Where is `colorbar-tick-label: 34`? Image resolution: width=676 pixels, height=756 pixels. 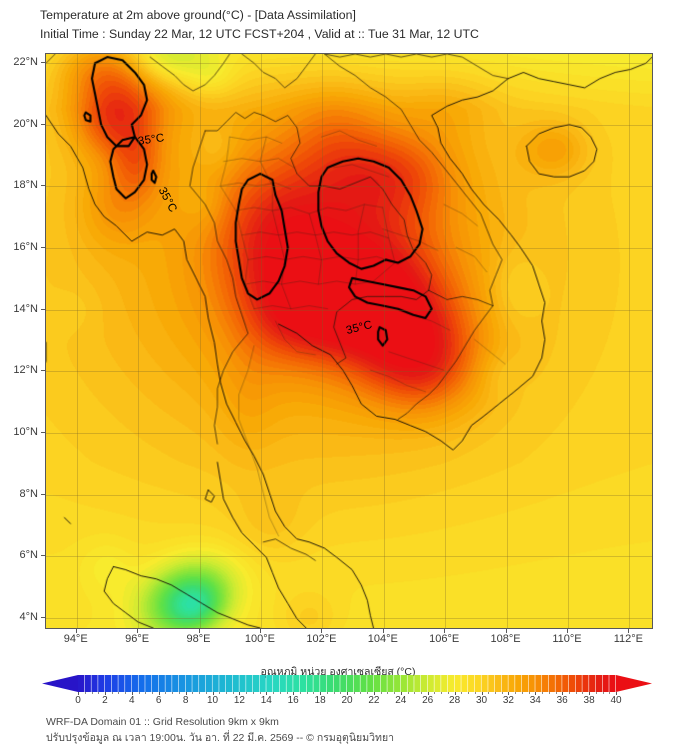 colorbar-tick-label: 34 is located at coordinates (535, 700).